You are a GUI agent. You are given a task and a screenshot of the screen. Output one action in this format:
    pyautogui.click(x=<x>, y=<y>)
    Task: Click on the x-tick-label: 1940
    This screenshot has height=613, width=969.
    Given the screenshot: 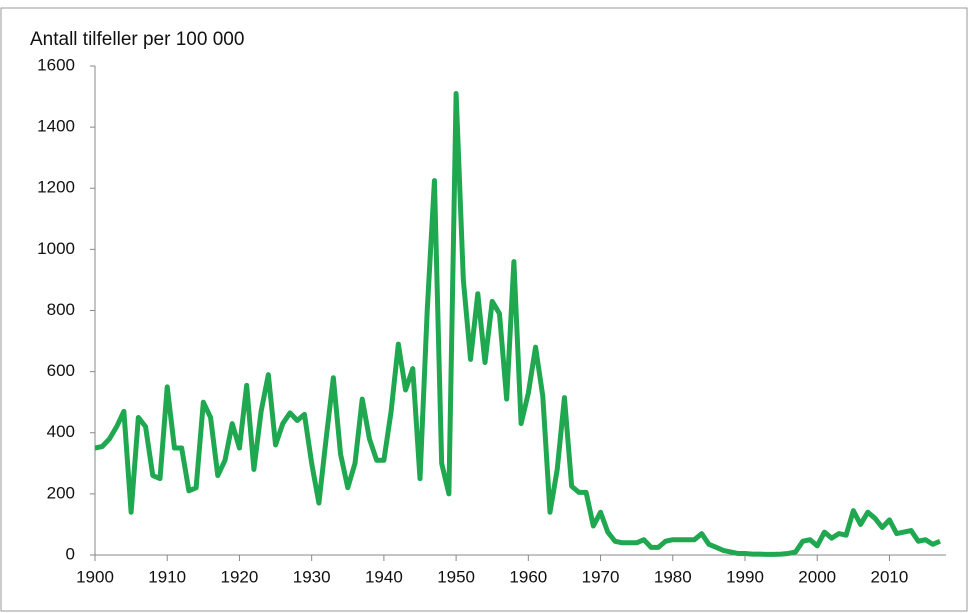 What is the action you would take?
    pyautogui.click(x=384, y=576)
    